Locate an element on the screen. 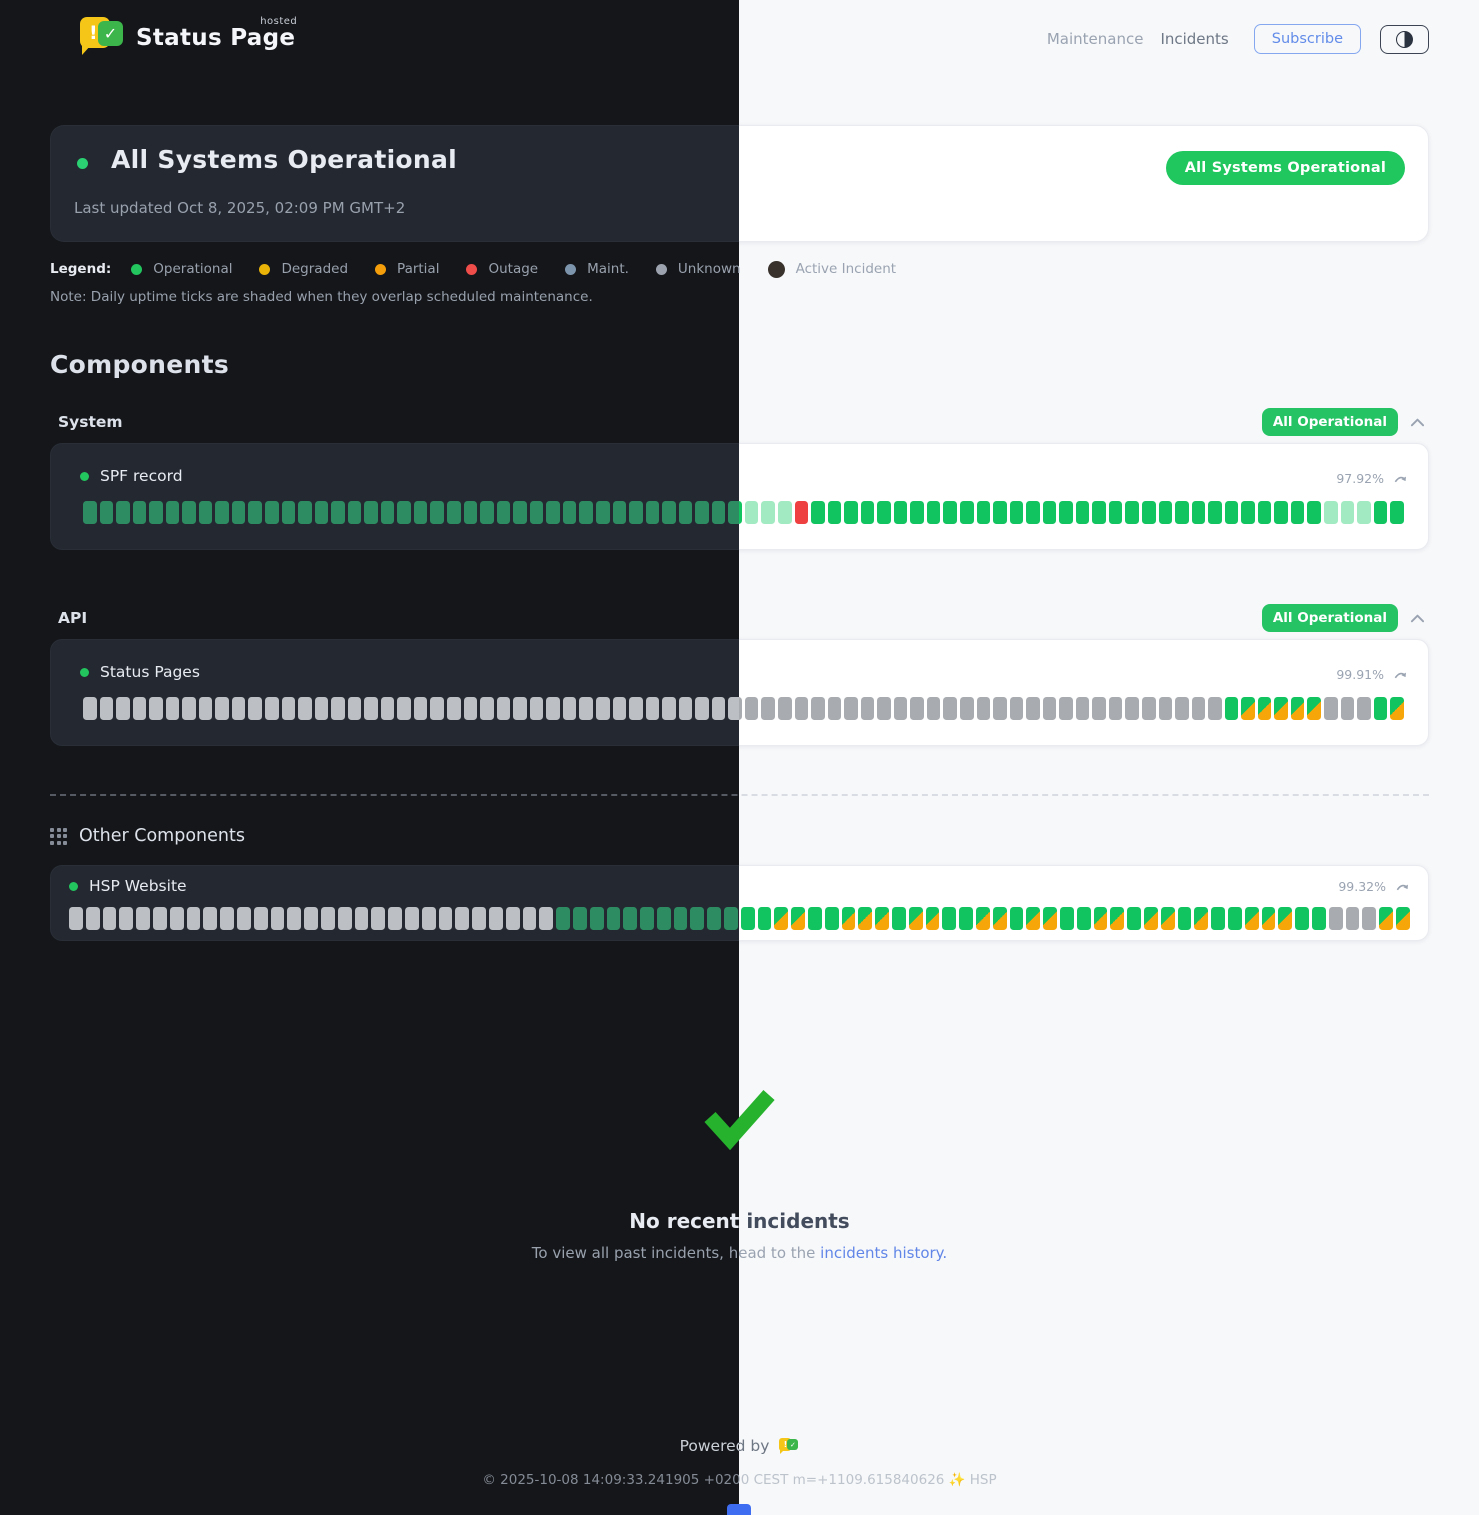  theme-toggle-button is located at coordinates (1404, 39).